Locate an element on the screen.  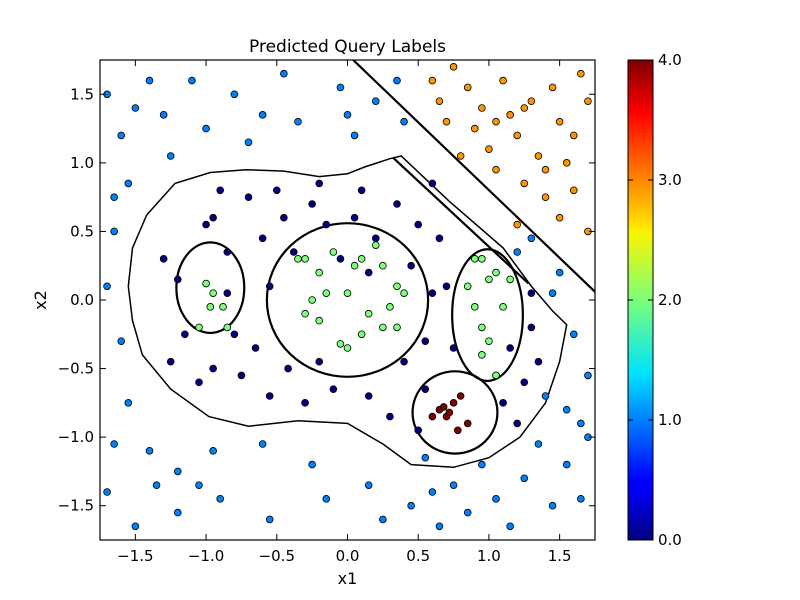
colorbar-tick-label: 3.0 is located at coordinates (670, 180).